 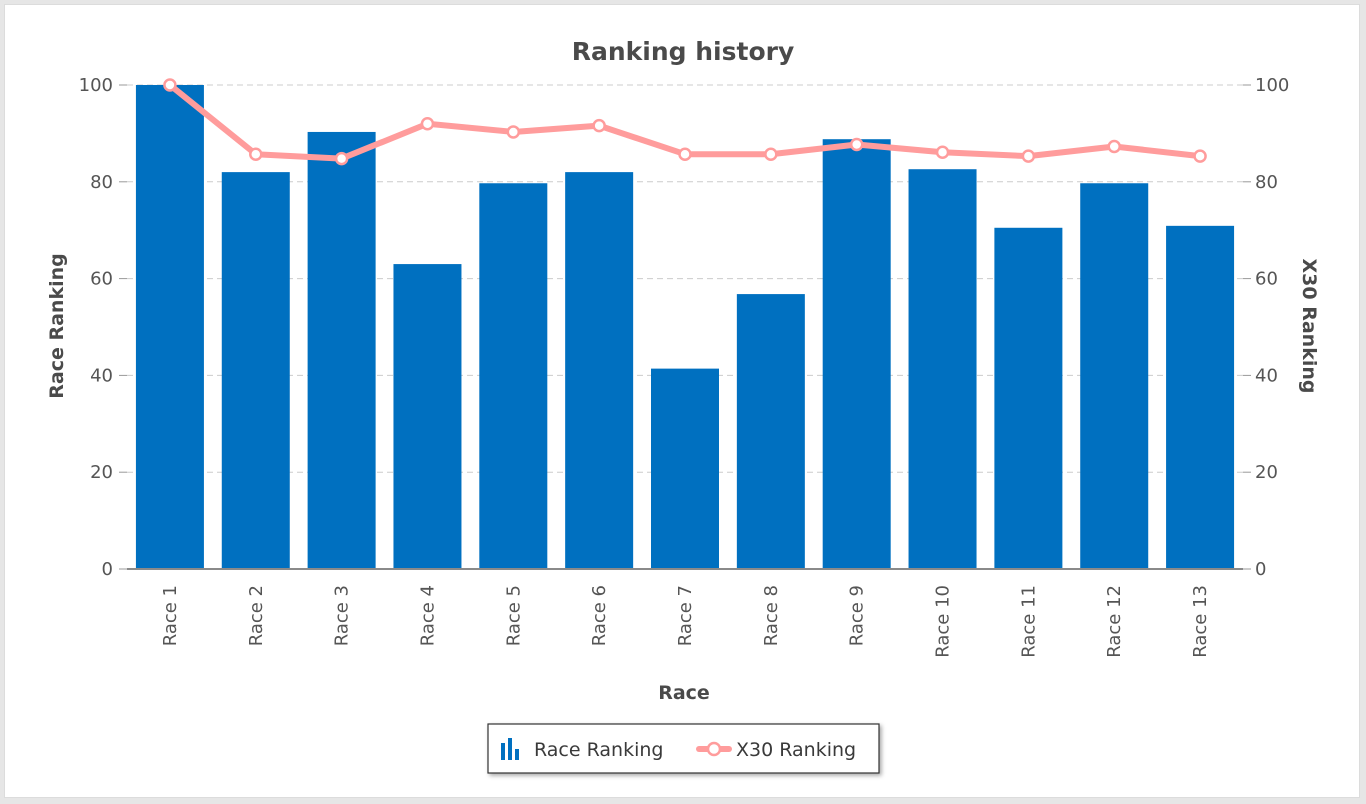 What do you see at coordinates (714, 749) in the screenshot?
I see `line-marker-icon` at bounding box center [714, 749].